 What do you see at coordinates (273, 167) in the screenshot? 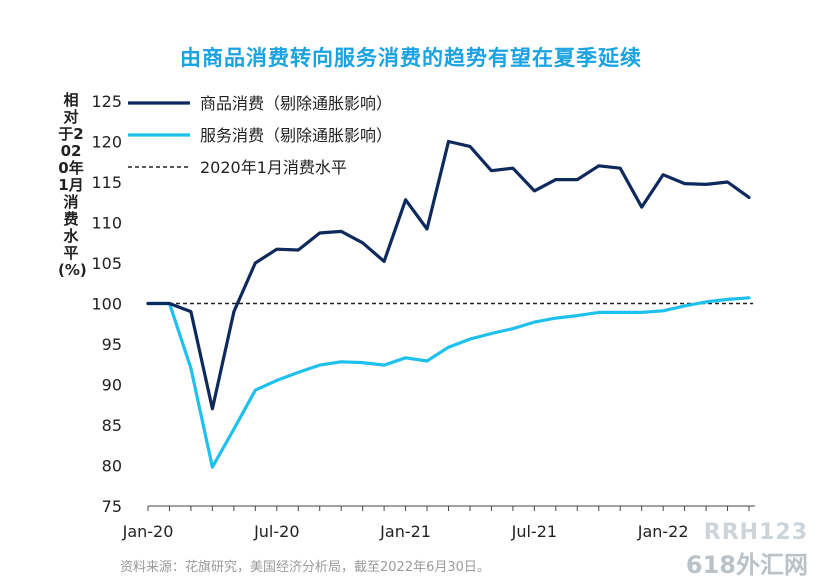
I see `legend-label-2: 2020年1月消费水平` at bounding box center [273, 167].